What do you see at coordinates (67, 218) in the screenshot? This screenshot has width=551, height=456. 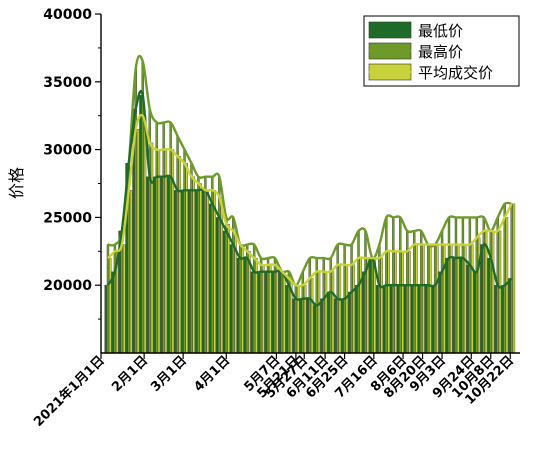 I see `y-tick-label: 25000` at bounding box center [67, 218].